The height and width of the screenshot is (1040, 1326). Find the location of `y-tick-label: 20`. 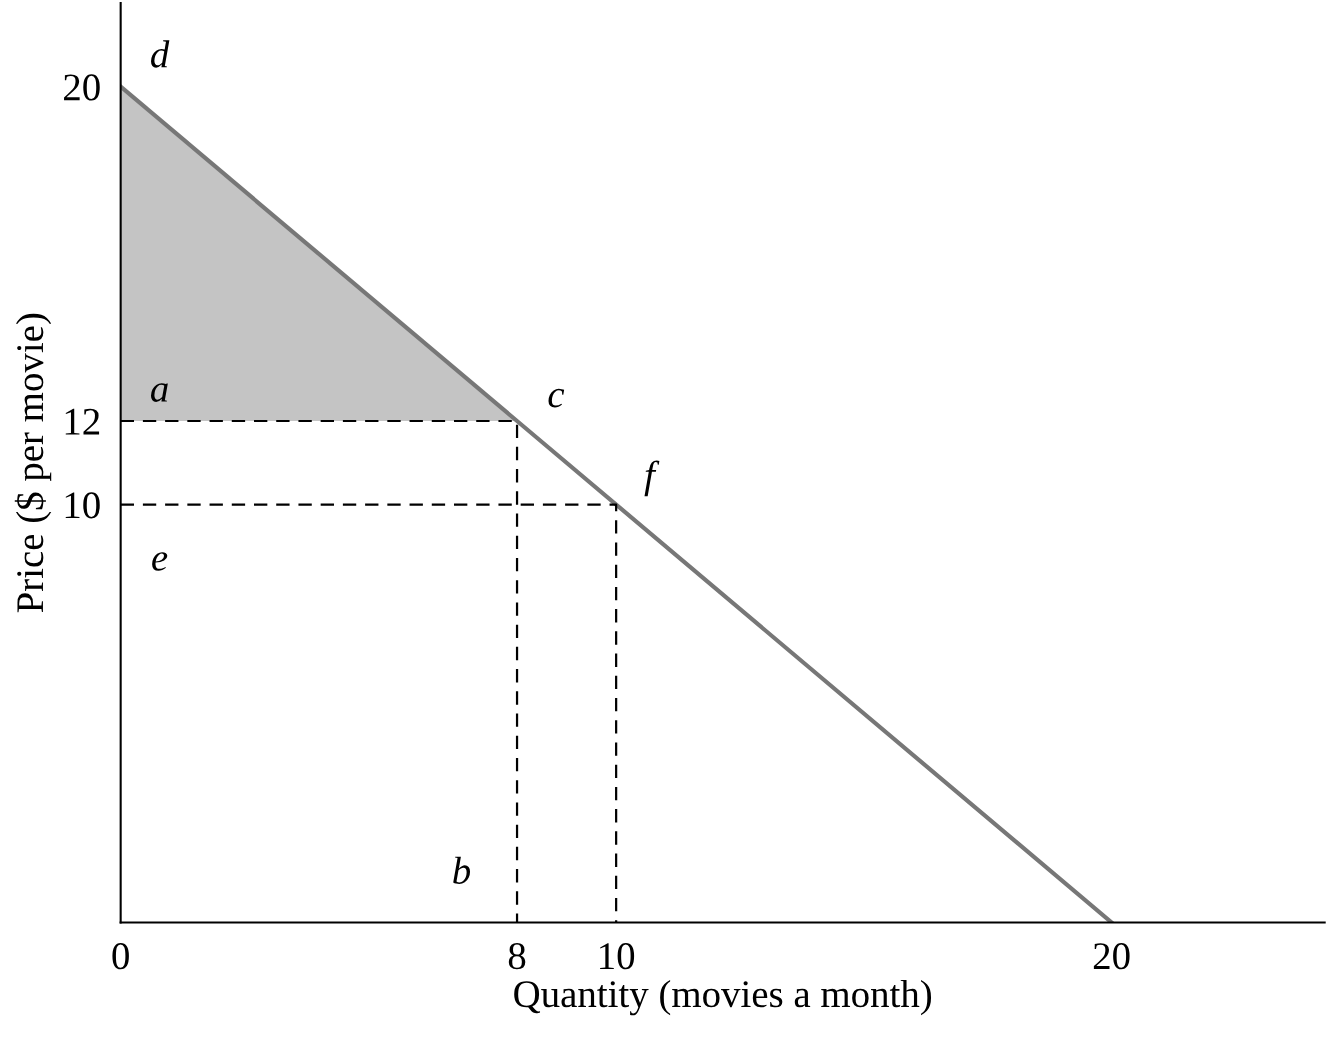

y-tick-label: 20 is located at coordinates (82, 87).